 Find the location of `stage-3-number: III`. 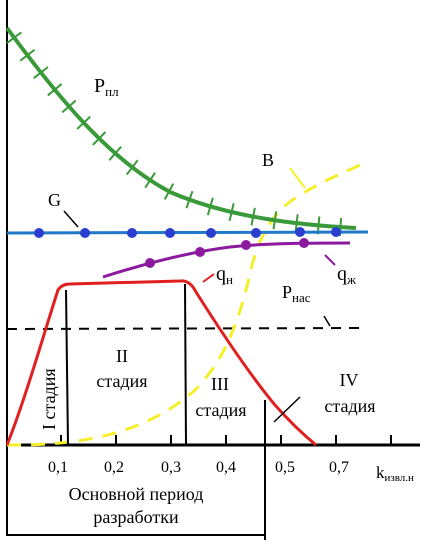

stage-3-number: III is located at coordinates (220, 384).